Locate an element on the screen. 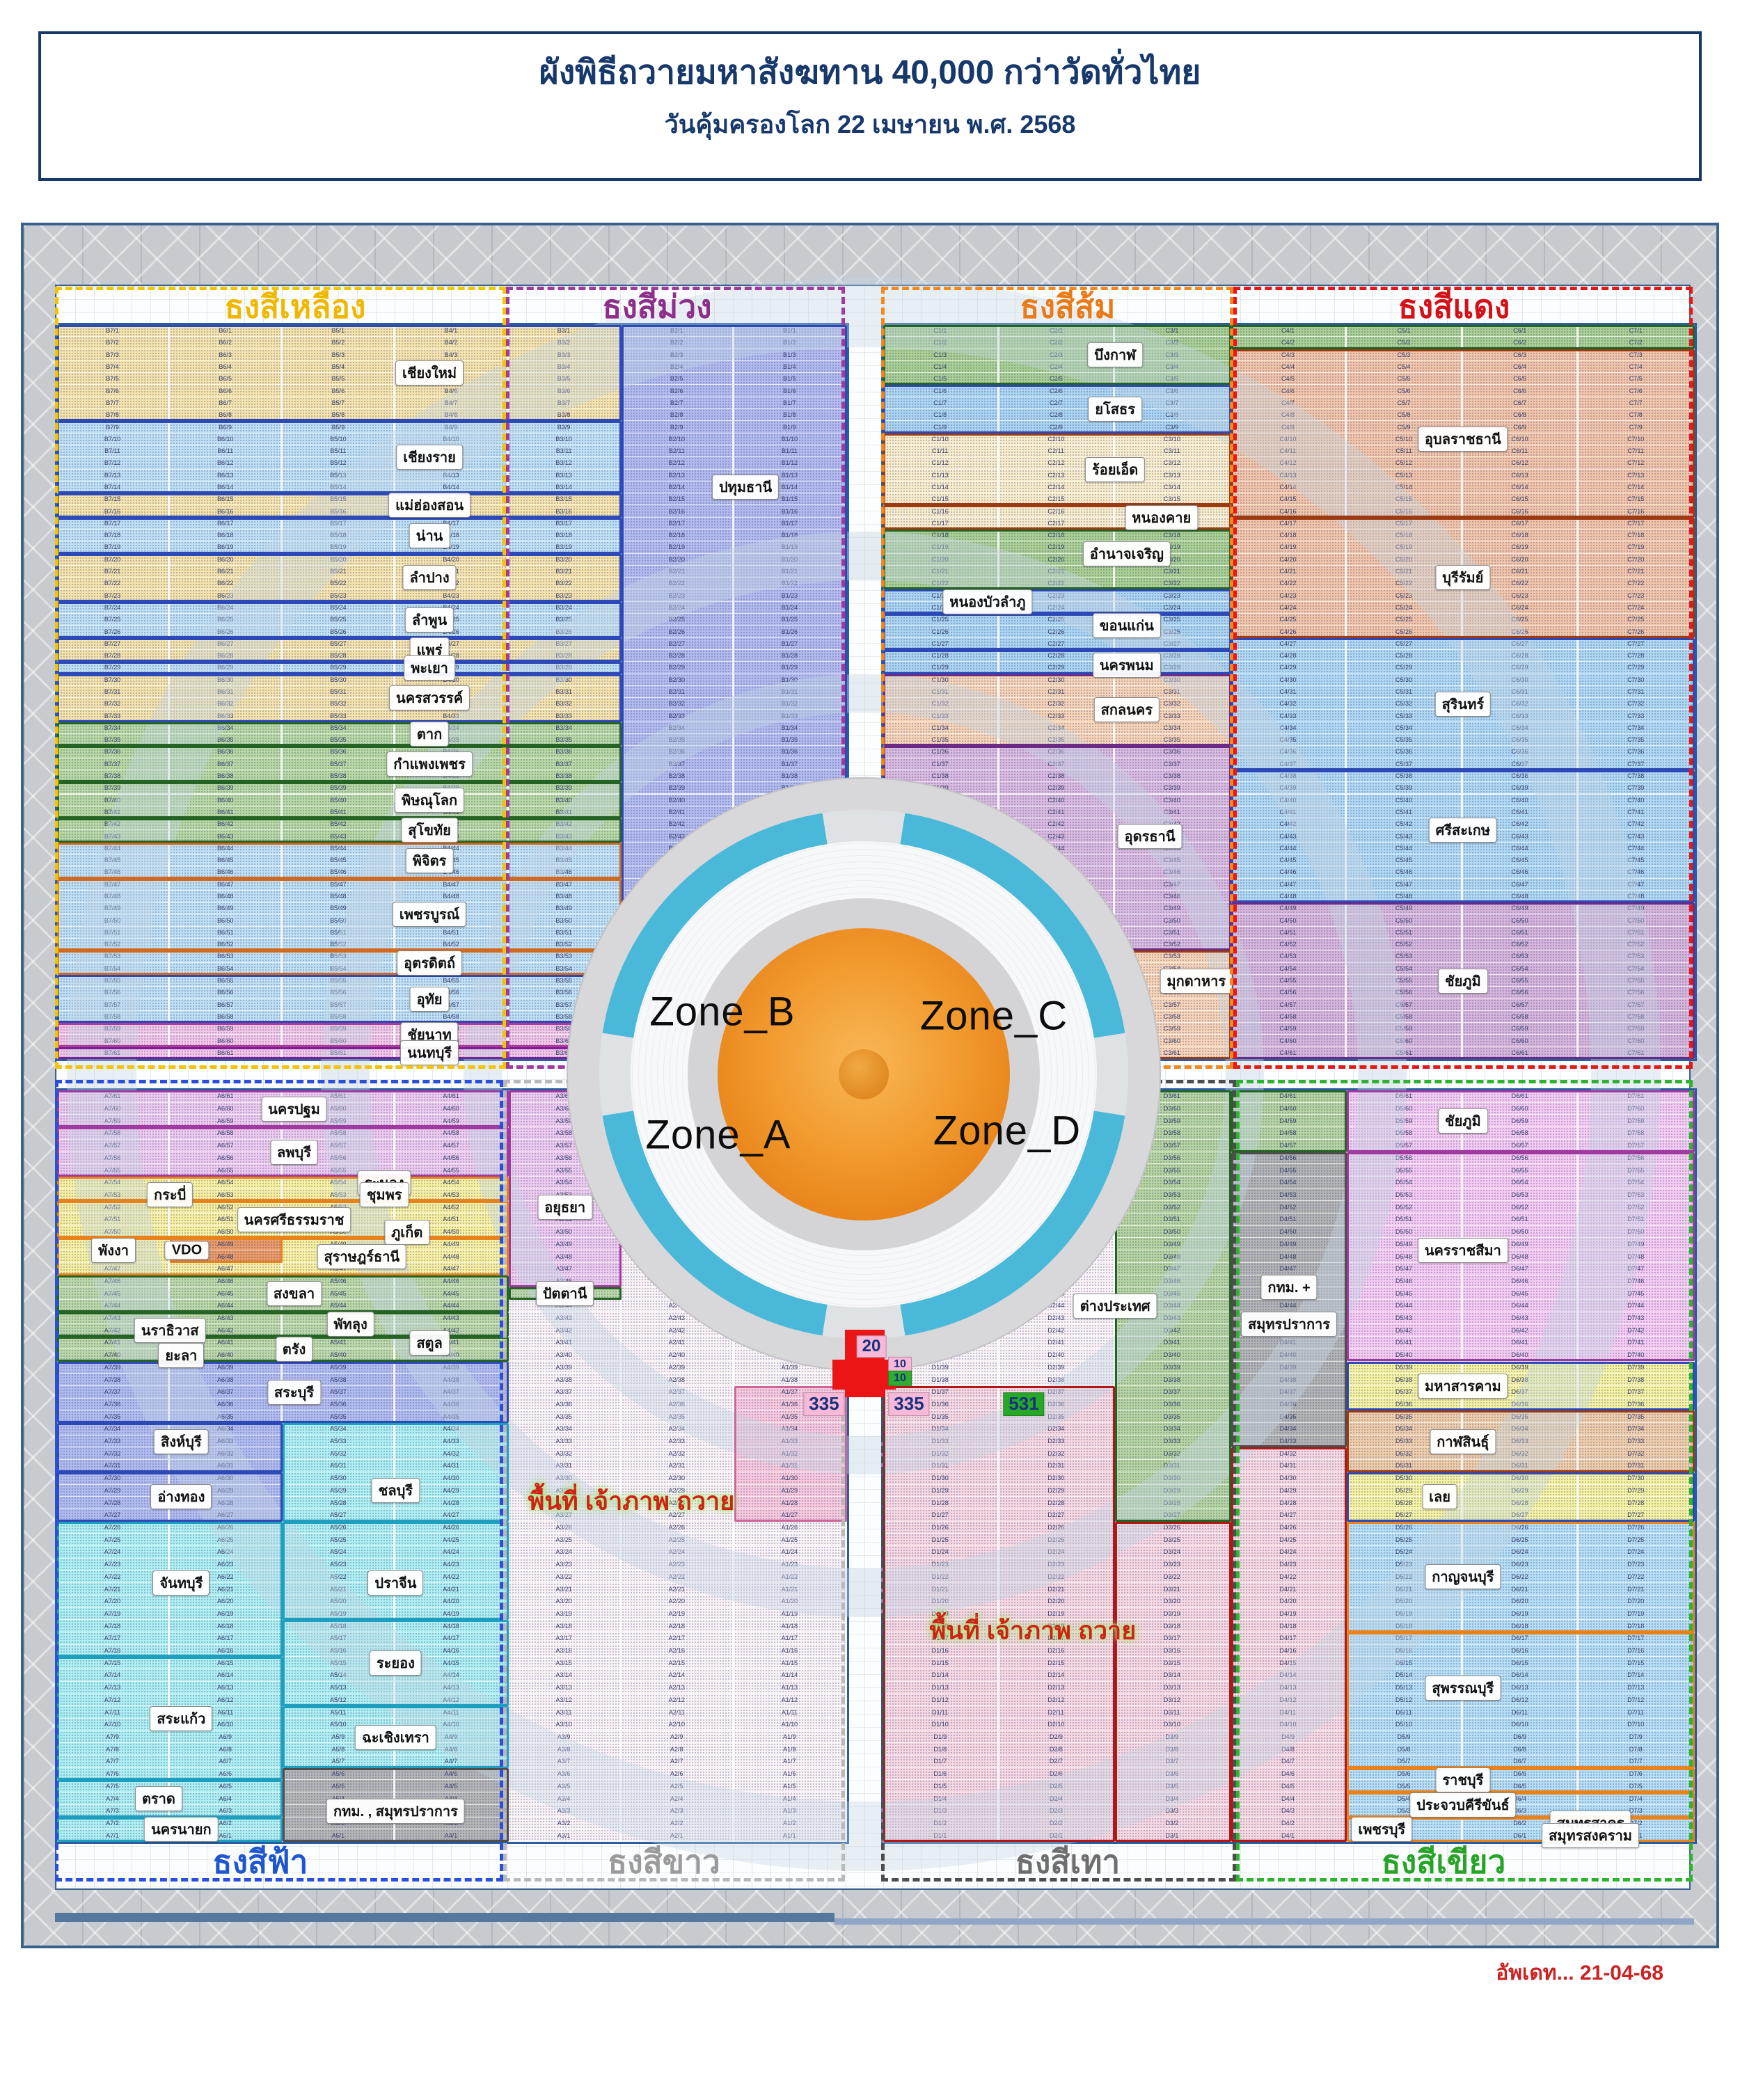 Image resolution: width=1740 pixels, height=2100 pixels. seat-cell: B7/50 is located at coordinates (114, 920).